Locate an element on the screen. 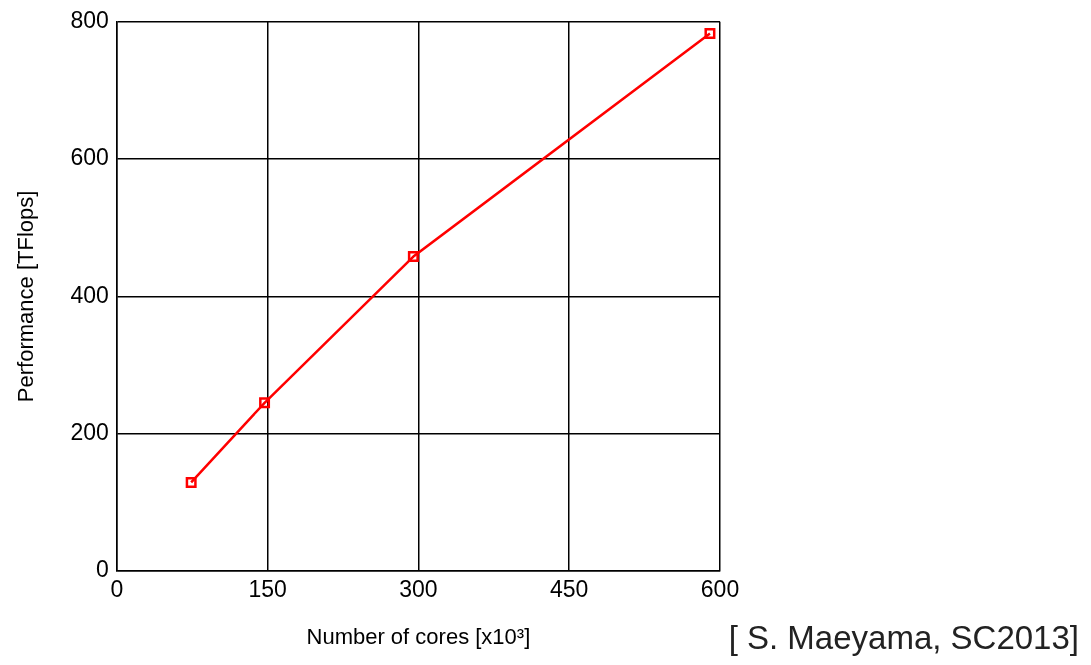 The width and height of the screenshot is (1091, 665). y-tick-label: 0 is located at coordinates (102, 569).